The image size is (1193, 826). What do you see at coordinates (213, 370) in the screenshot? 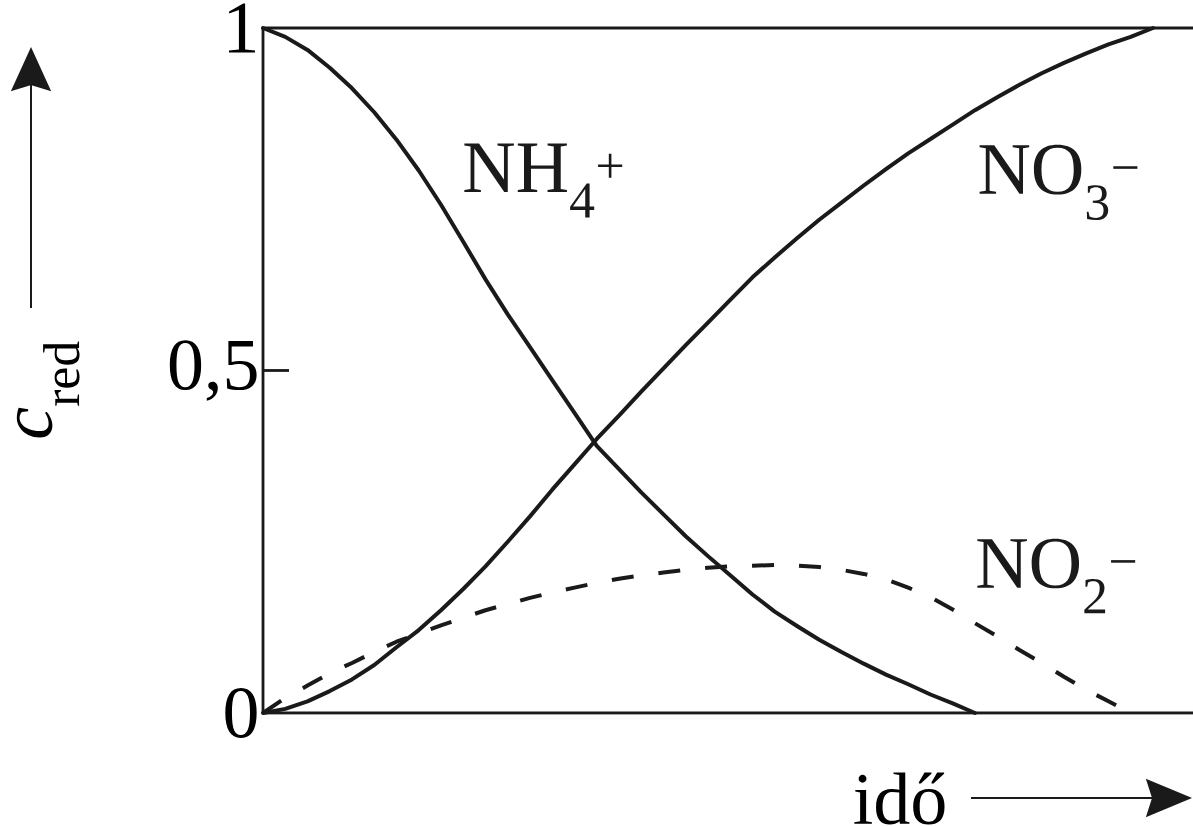
I see `y-tick-label: 0,5` at bounding box center [213, 370].